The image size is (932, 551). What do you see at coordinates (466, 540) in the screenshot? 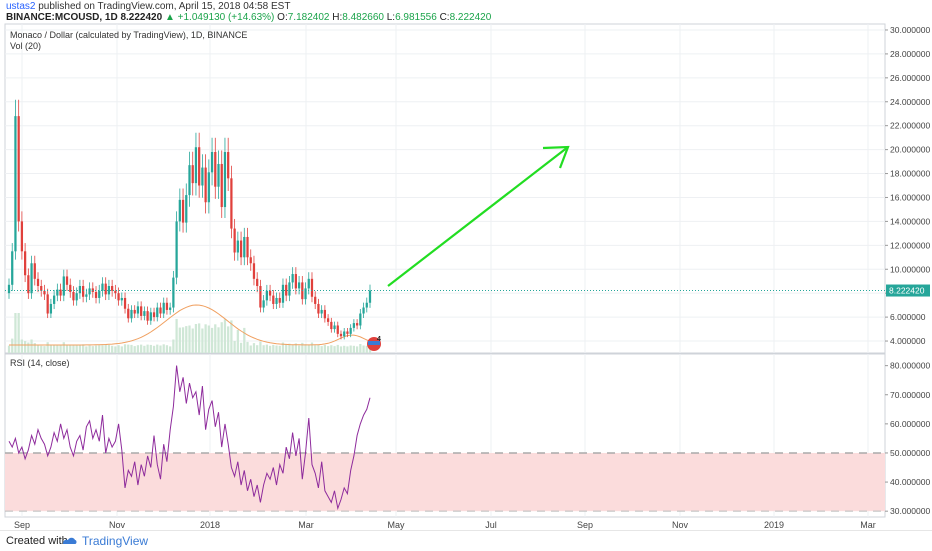
I see `footer: Created with TradingView` at bounding box center [466, 540].